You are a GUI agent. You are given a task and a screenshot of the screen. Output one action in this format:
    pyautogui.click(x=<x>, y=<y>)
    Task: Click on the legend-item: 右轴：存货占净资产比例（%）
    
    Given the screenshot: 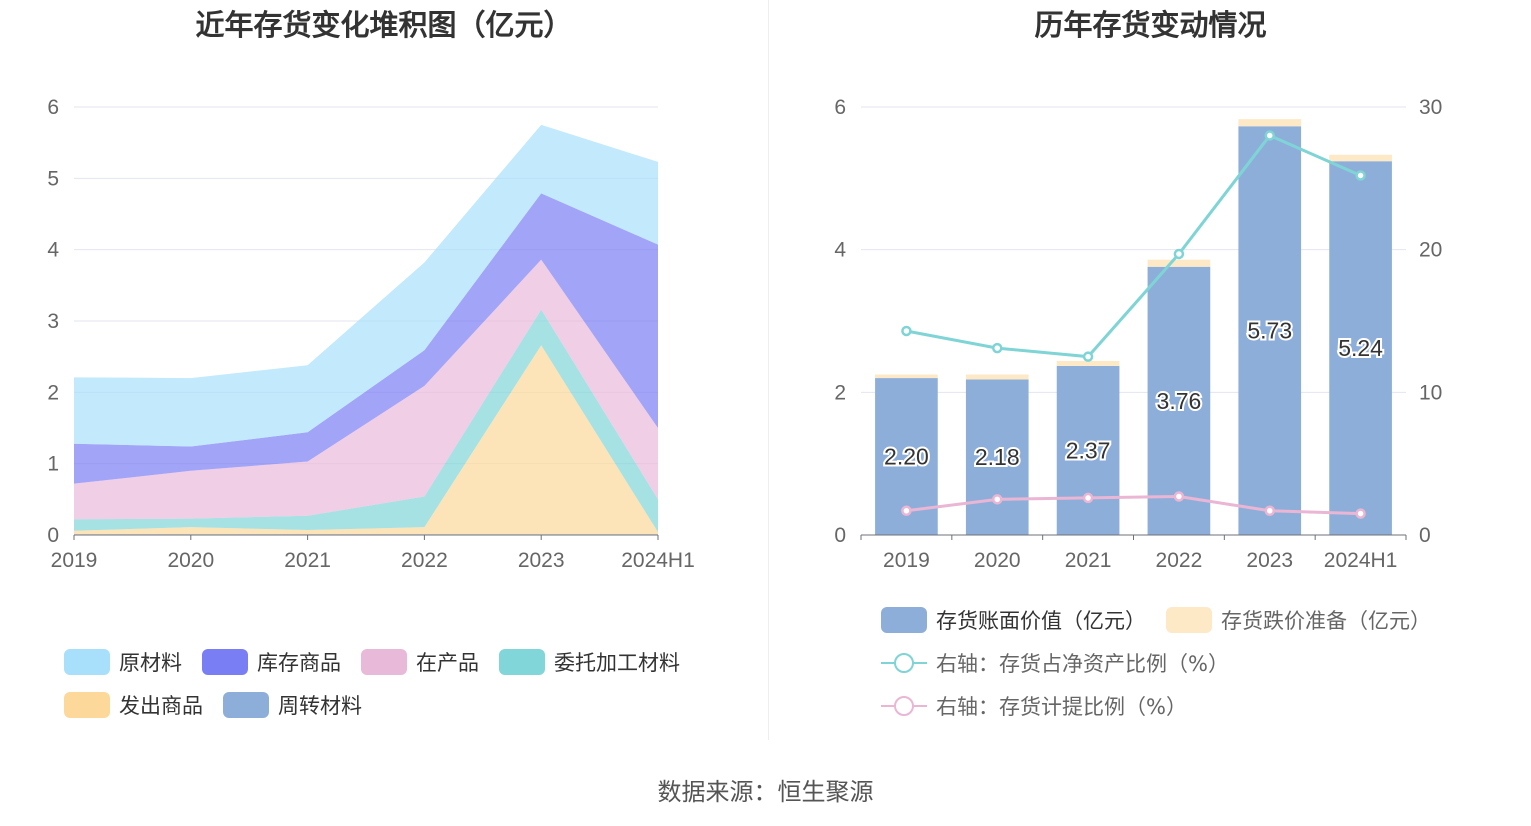 What is the action you would take?
    pyautogui.click(x=1055, y=662)
    